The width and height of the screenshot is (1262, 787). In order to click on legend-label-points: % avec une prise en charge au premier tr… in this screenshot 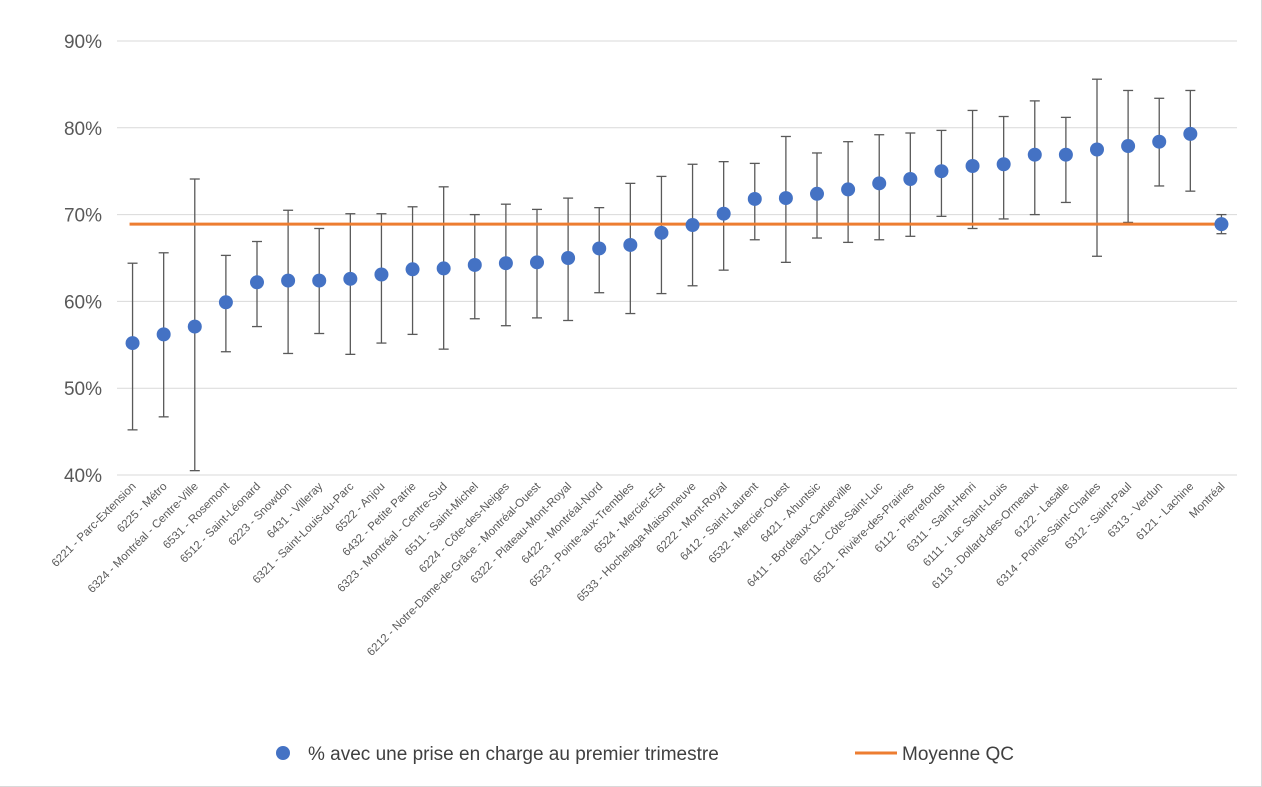, I will do `click(513, 754)`.